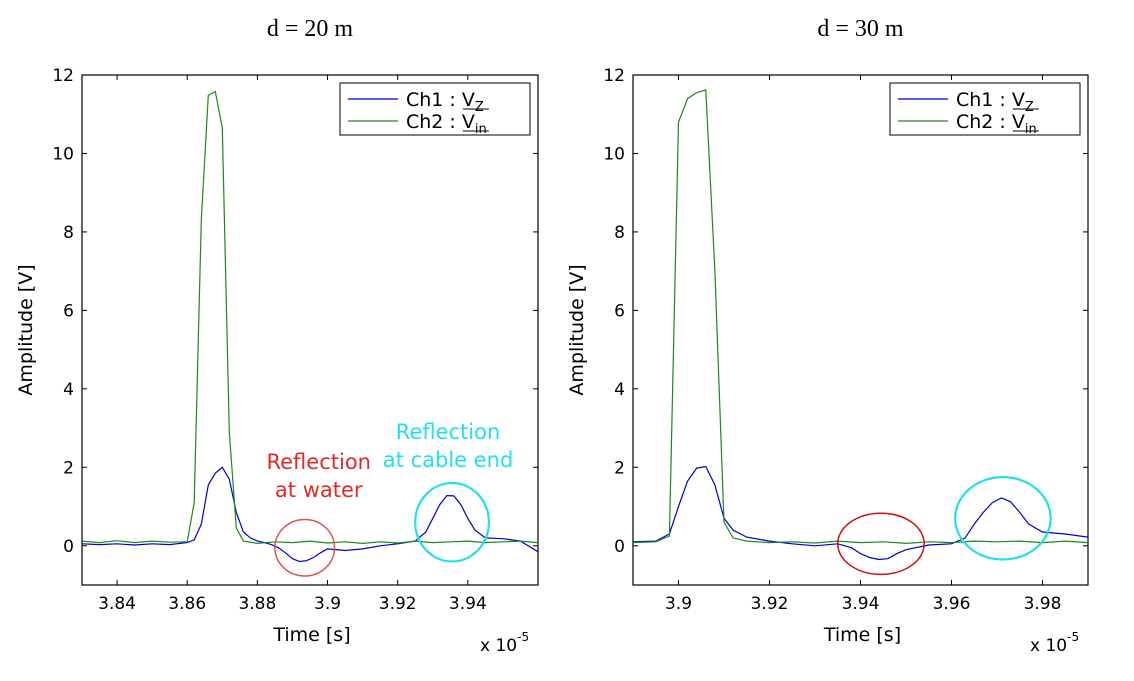 Image resolution: width=1134 pixels, height=681 pixels. What do you see at coordinates (257, 604) in the screenshot?
I see `x-tick-label: 3.88` at bounding box center [257, 604].